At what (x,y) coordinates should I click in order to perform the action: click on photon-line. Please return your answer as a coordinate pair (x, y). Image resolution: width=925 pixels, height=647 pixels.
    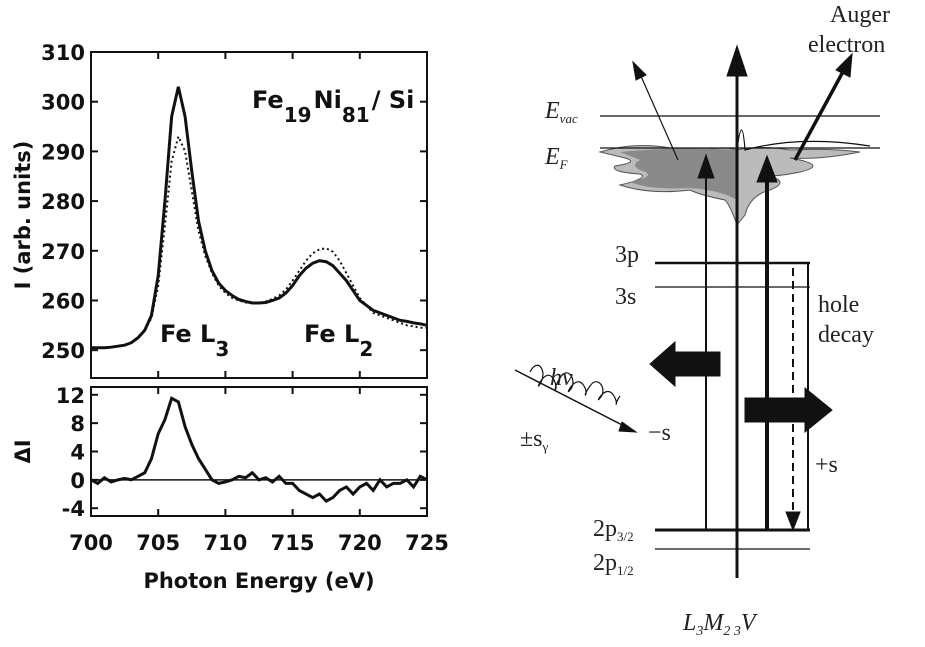
    Looking at the image, I should click on (571, 399).